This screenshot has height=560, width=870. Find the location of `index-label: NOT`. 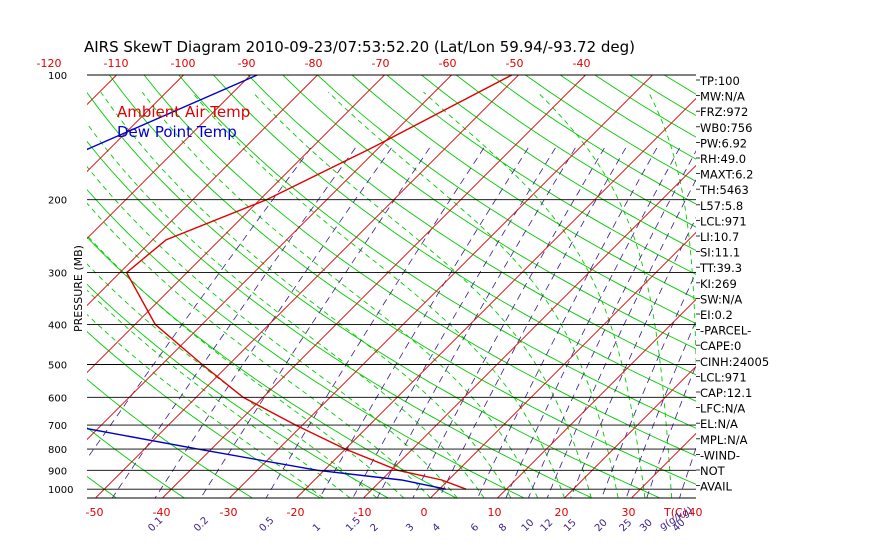

index-label: NOT is located at coordinates (713, 471).